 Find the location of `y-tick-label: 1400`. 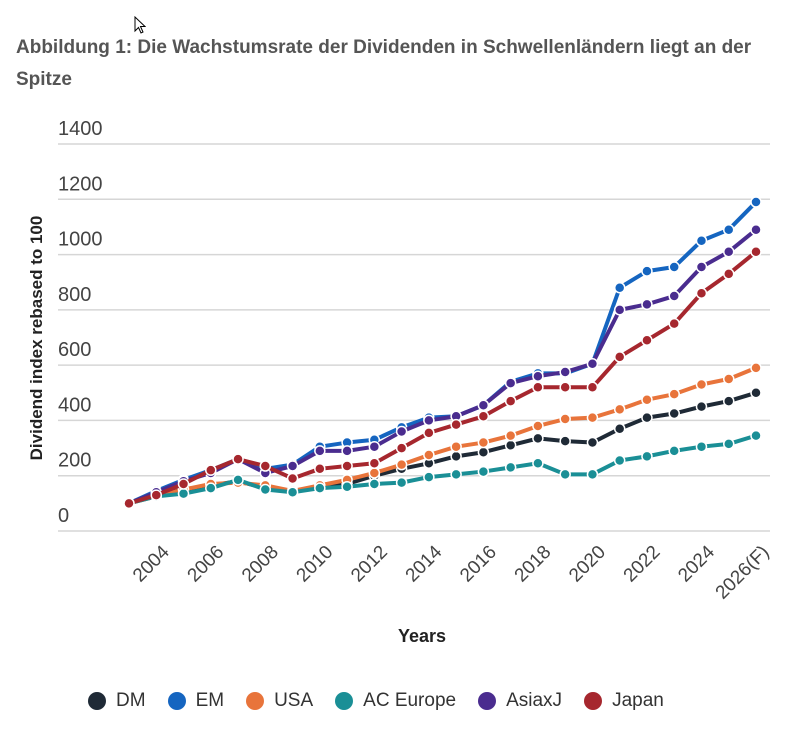

y-tick-label: 1400 is located at coordinates (80, 129).